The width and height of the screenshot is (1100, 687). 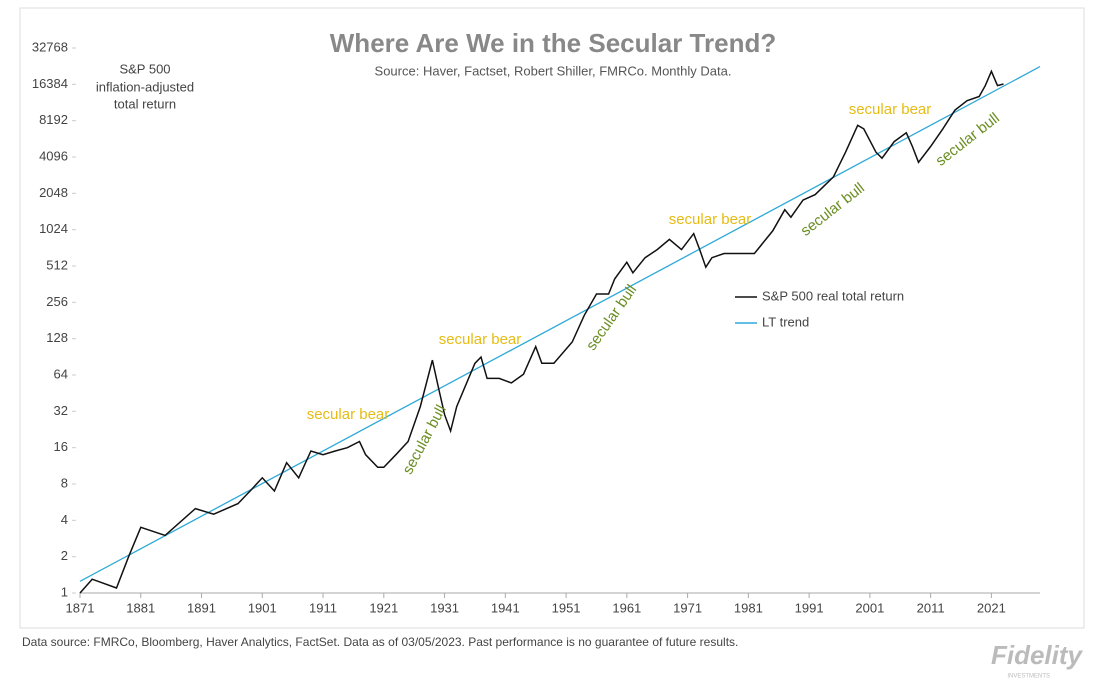 I want to click on x-tick-label: 2001, so click(x=869, y=607).